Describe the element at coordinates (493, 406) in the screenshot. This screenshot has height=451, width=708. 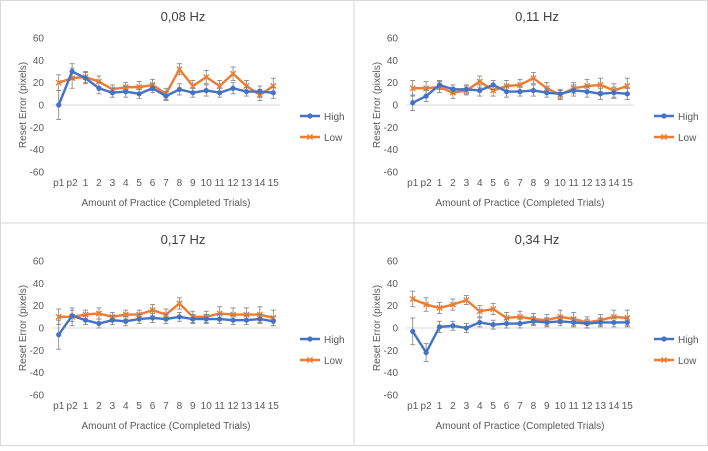
I see `x-tick-label: 5` at that location.